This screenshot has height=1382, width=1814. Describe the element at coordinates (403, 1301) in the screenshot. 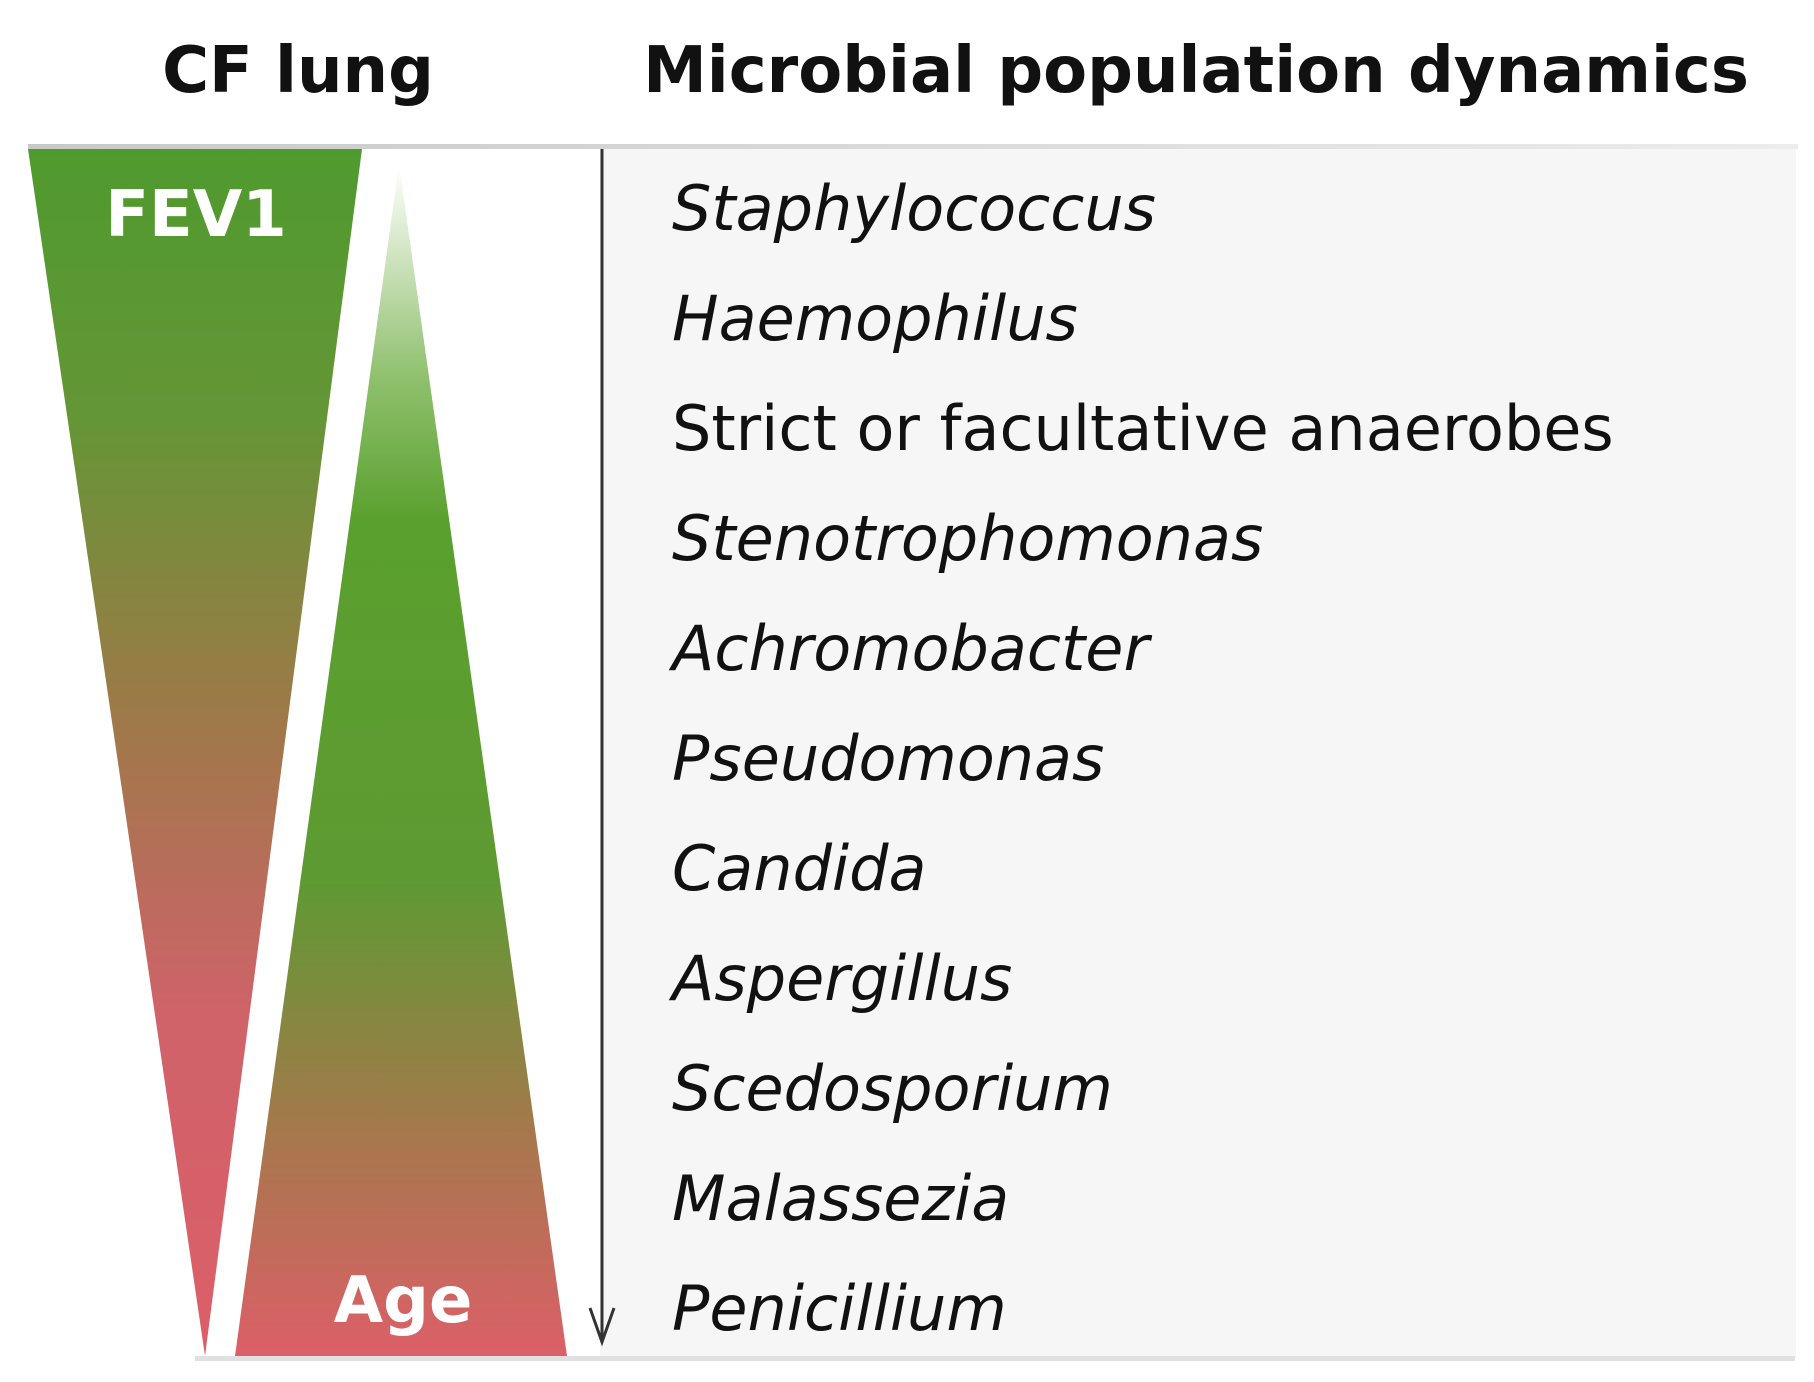

I see `age-label: Age` at that location.